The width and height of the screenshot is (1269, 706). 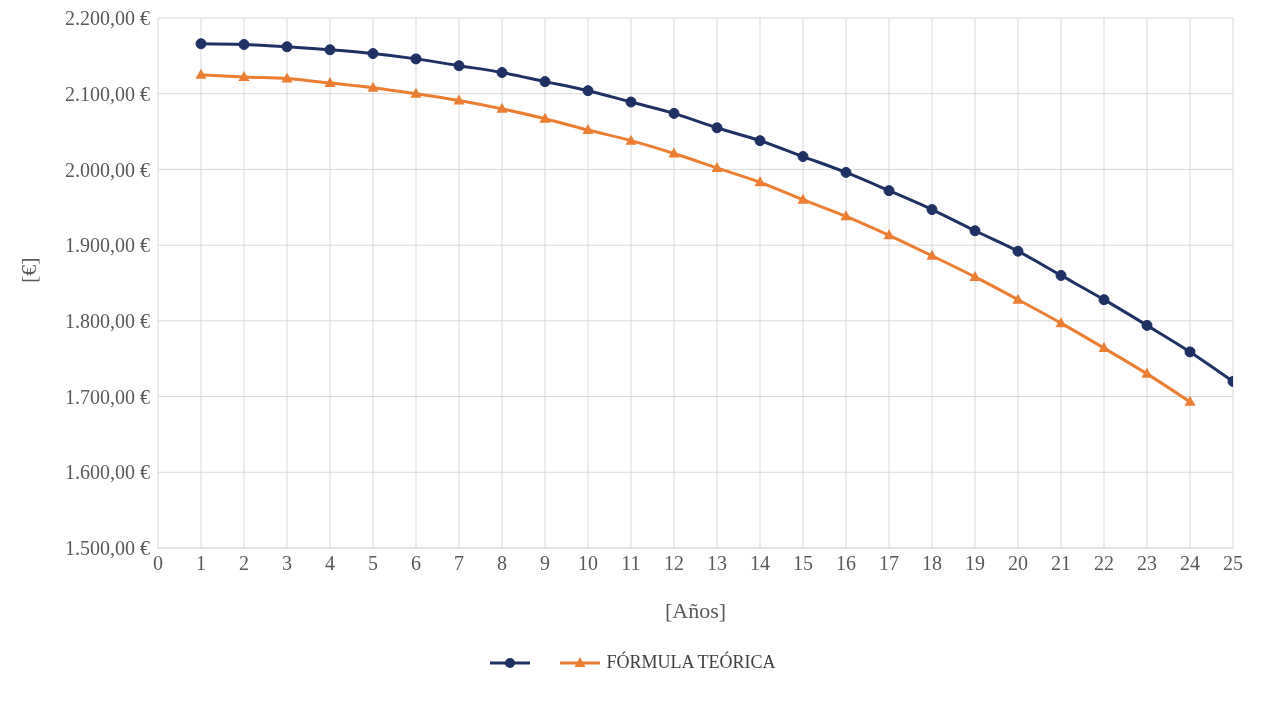 What do you see at coordinates (846, 563) in the screenshot?
I see `x-tick-label: 16` at bounding box center [846, 563].